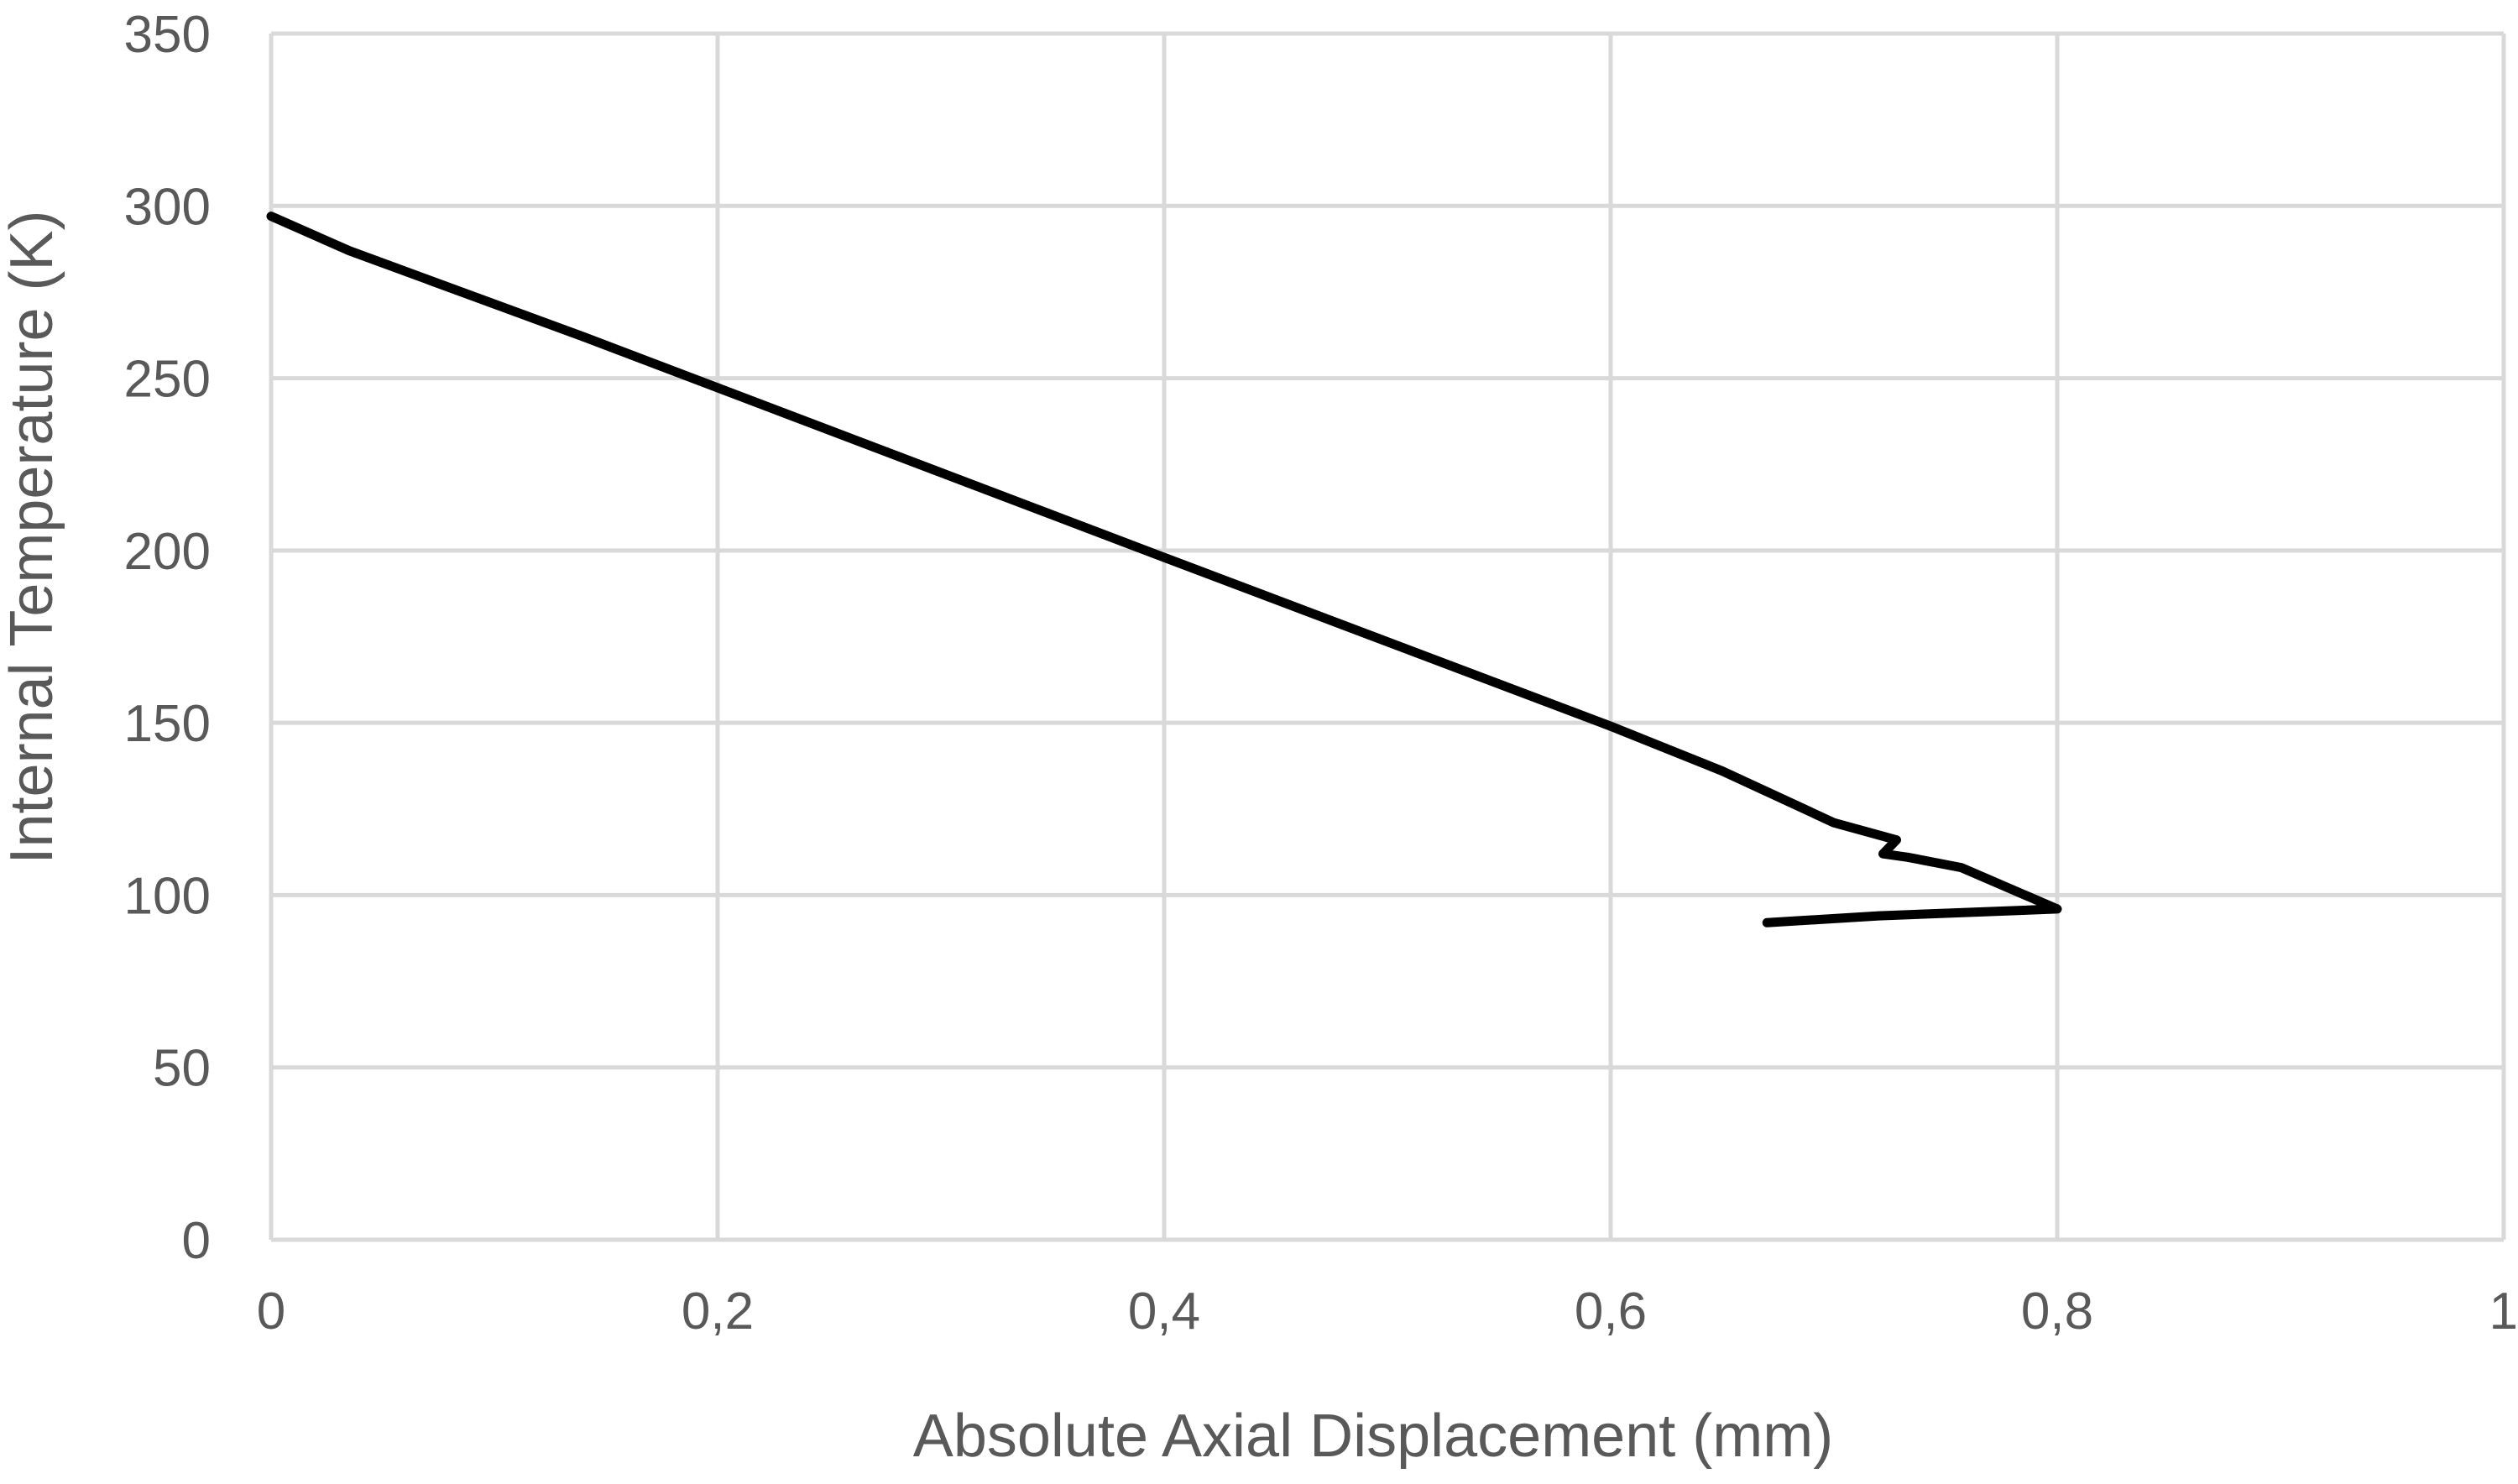 This screenshot has width=2518, height=1484. I want to click on x-tick-label: 0, so click(271, 1311).